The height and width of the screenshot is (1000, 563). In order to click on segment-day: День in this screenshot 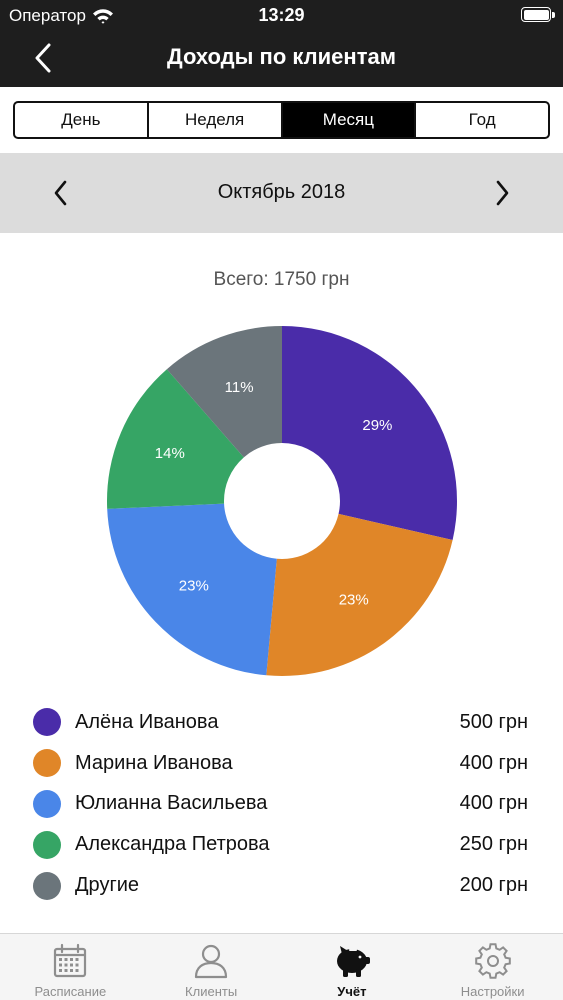, I will do `click(82, 120)`.